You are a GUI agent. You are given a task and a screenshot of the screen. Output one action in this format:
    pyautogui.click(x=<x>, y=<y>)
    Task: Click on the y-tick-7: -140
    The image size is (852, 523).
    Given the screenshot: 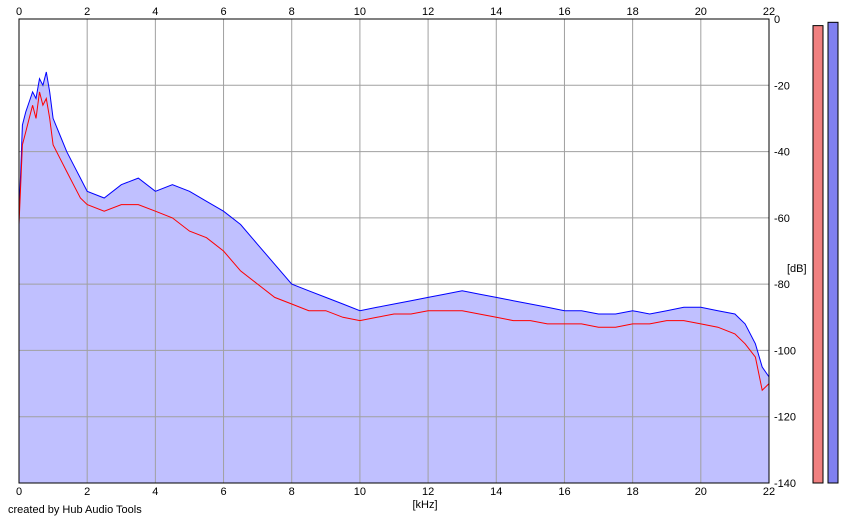 What is the action you would take?
    pyautogui.click(x=785, y=484)
    